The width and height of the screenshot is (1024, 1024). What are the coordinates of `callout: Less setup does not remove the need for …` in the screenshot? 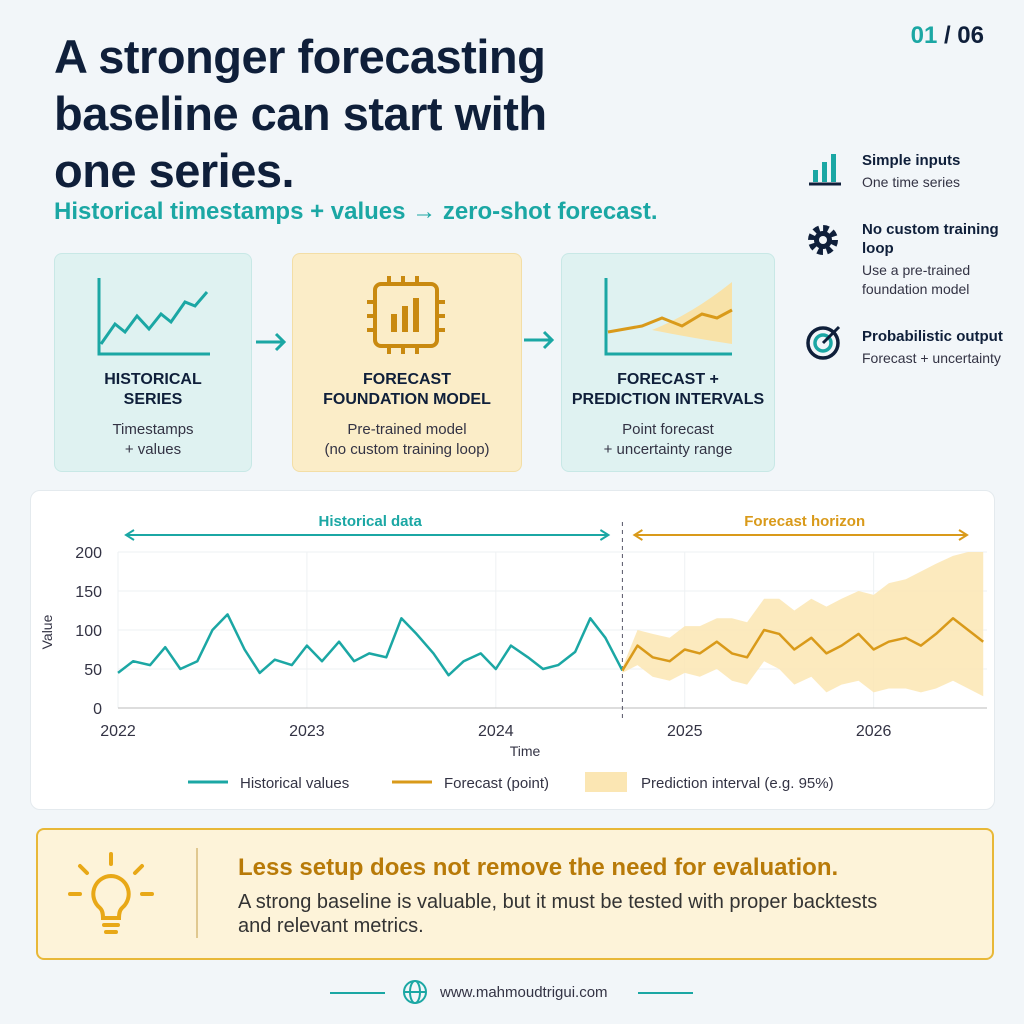 It's located at (515, 894).